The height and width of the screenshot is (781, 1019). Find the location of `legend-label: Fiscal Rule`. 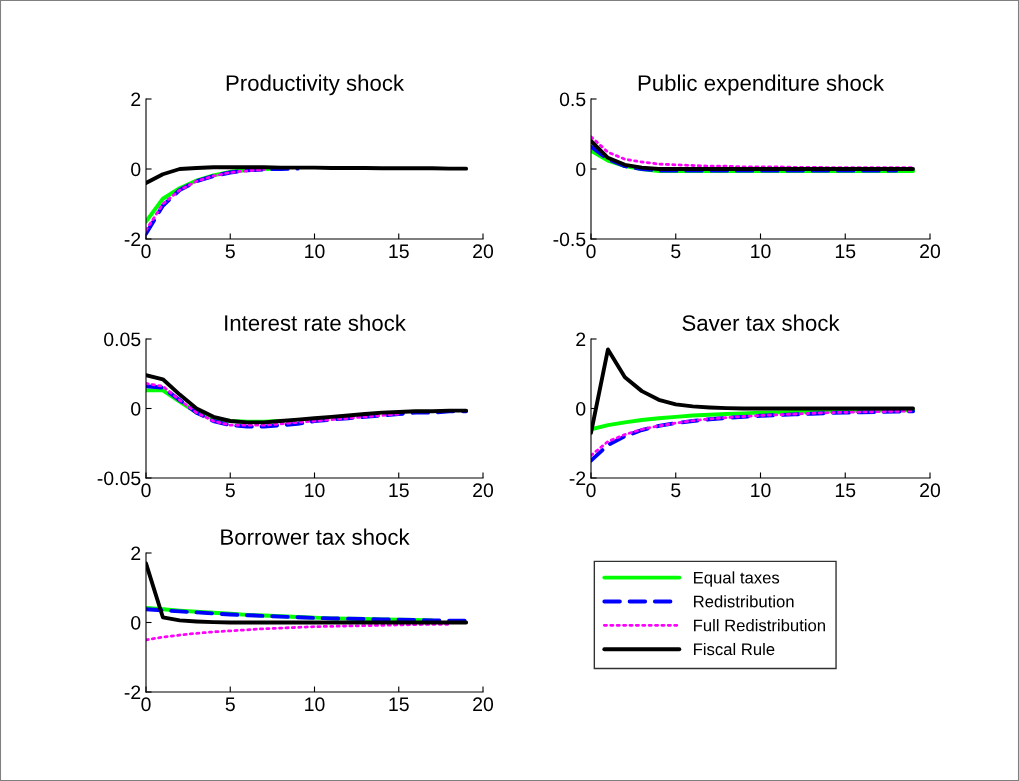

legend-label: Fiscal Rule is located at coordinates (734, 649).